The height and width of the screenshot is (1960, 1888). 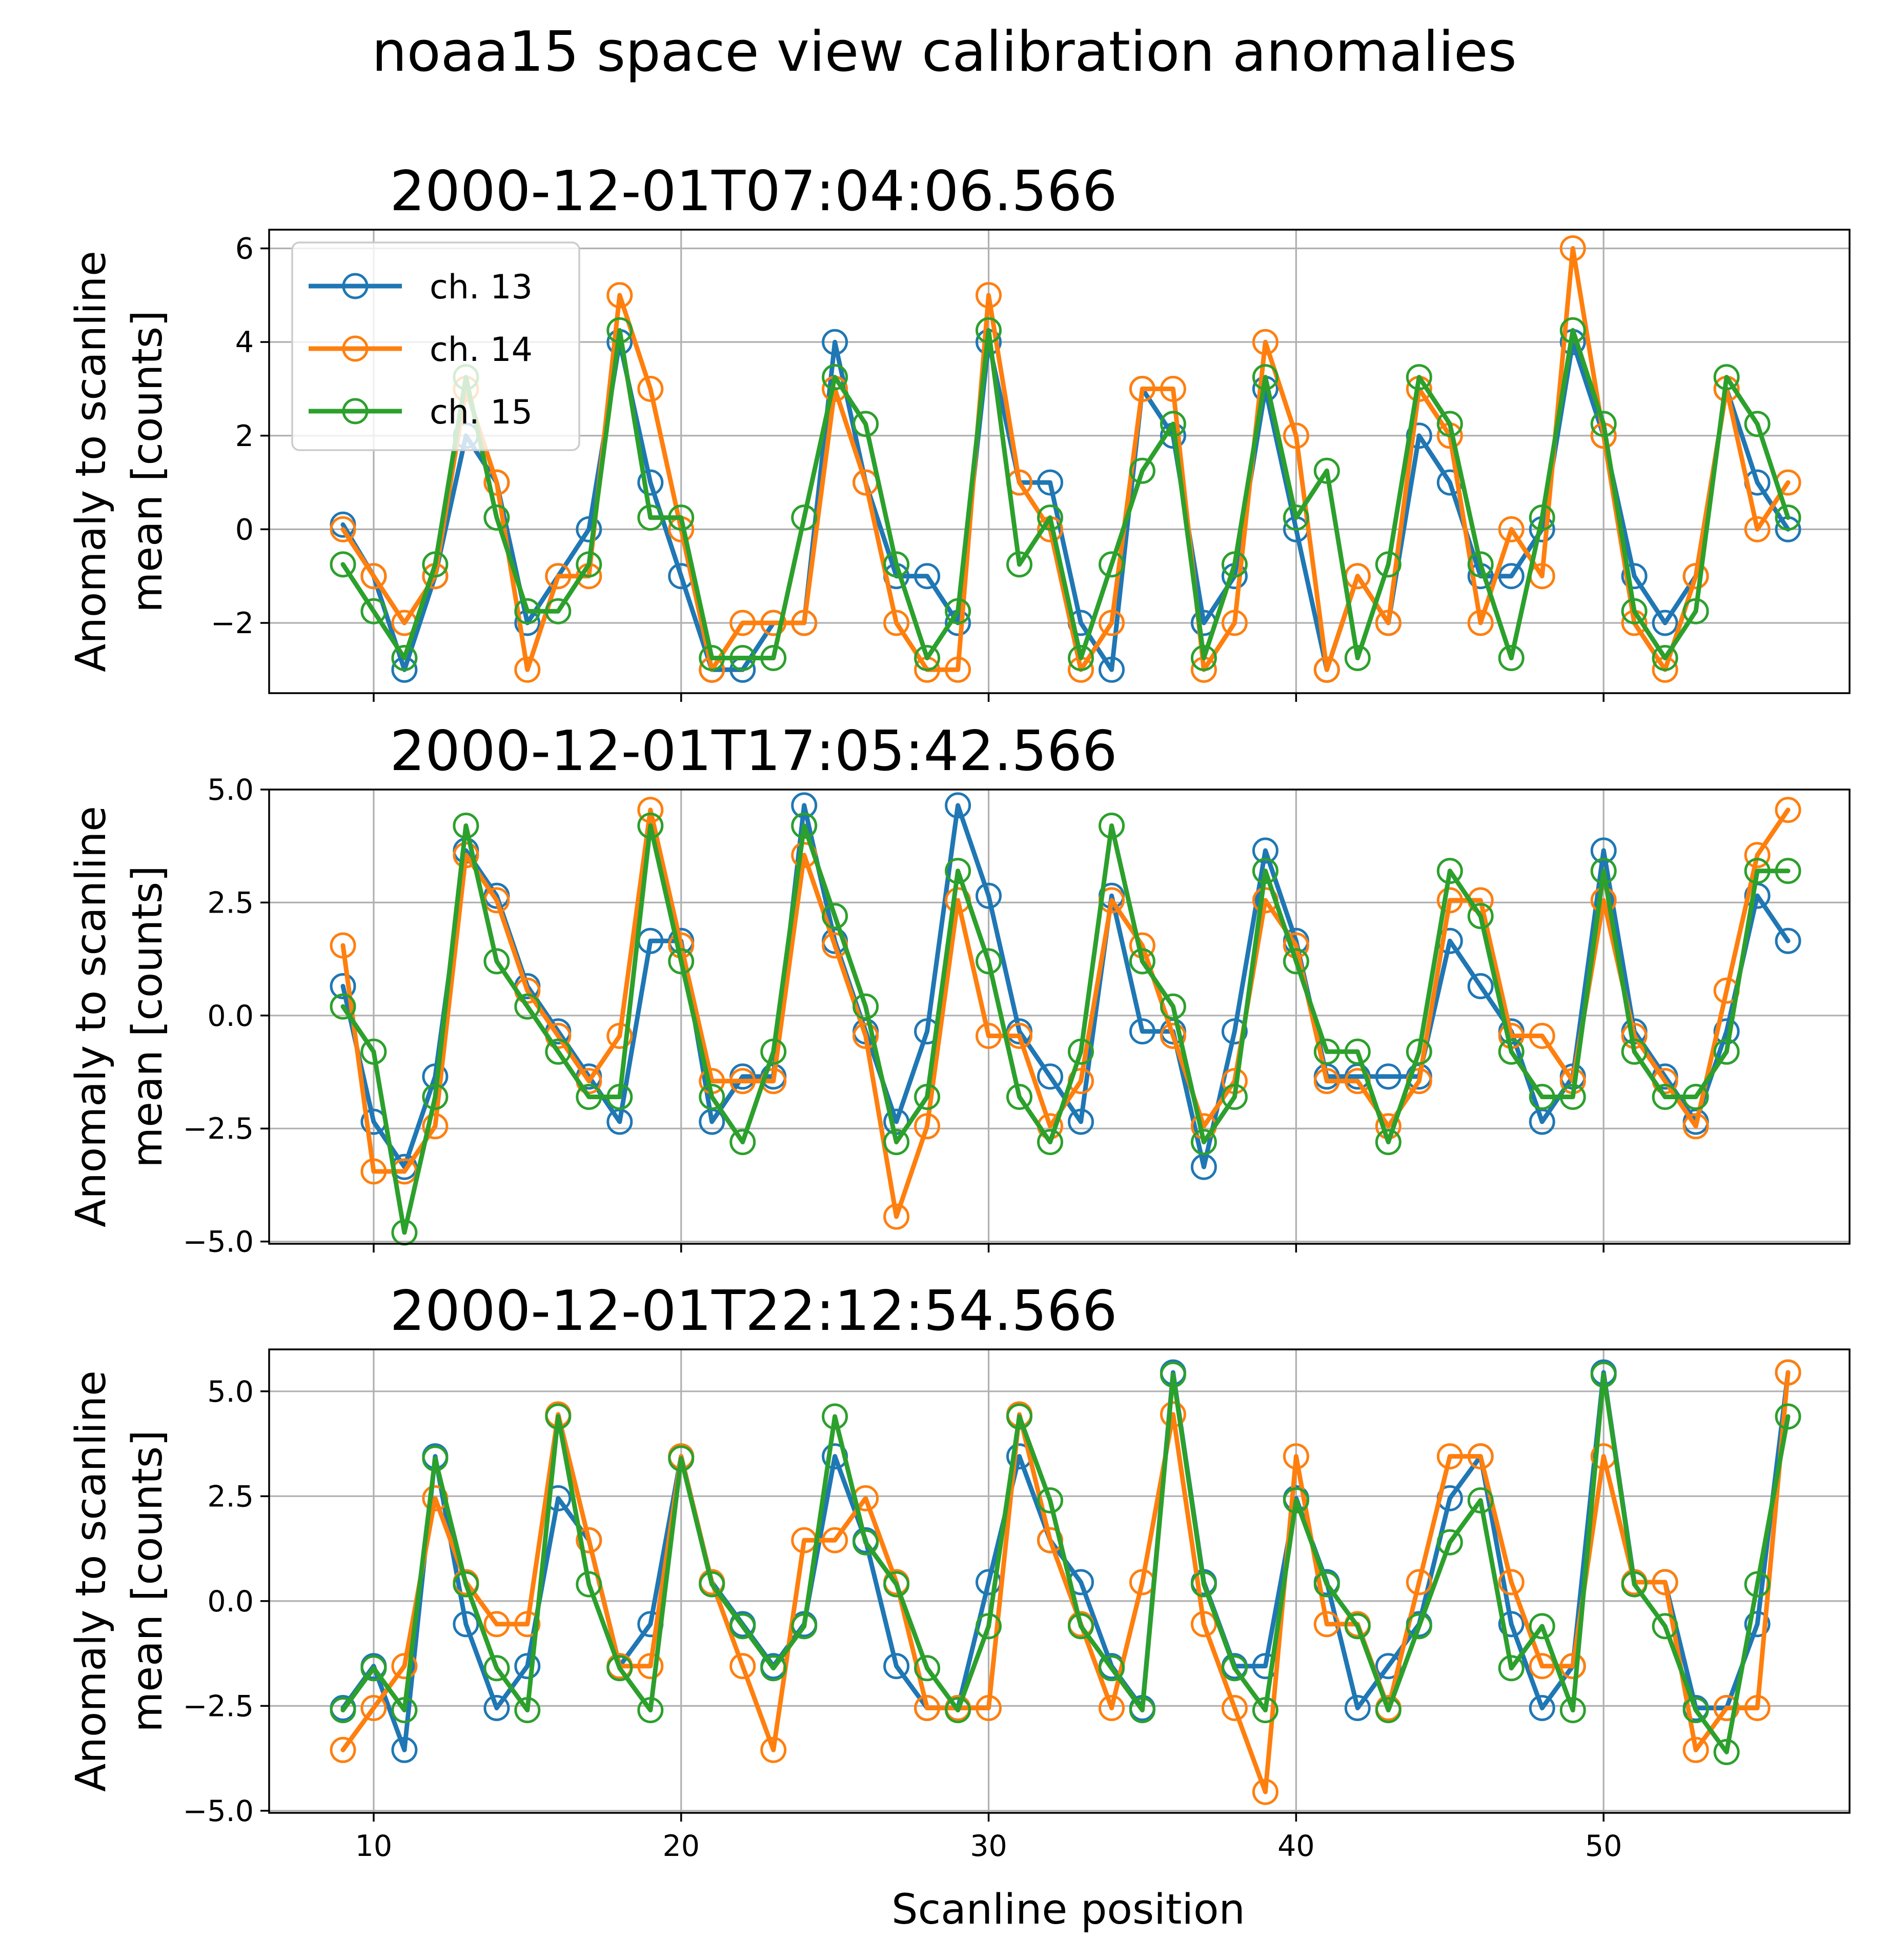 I want to click on y-axis-label-line1: Anomaly to scanline, so click(x=91, y=461).